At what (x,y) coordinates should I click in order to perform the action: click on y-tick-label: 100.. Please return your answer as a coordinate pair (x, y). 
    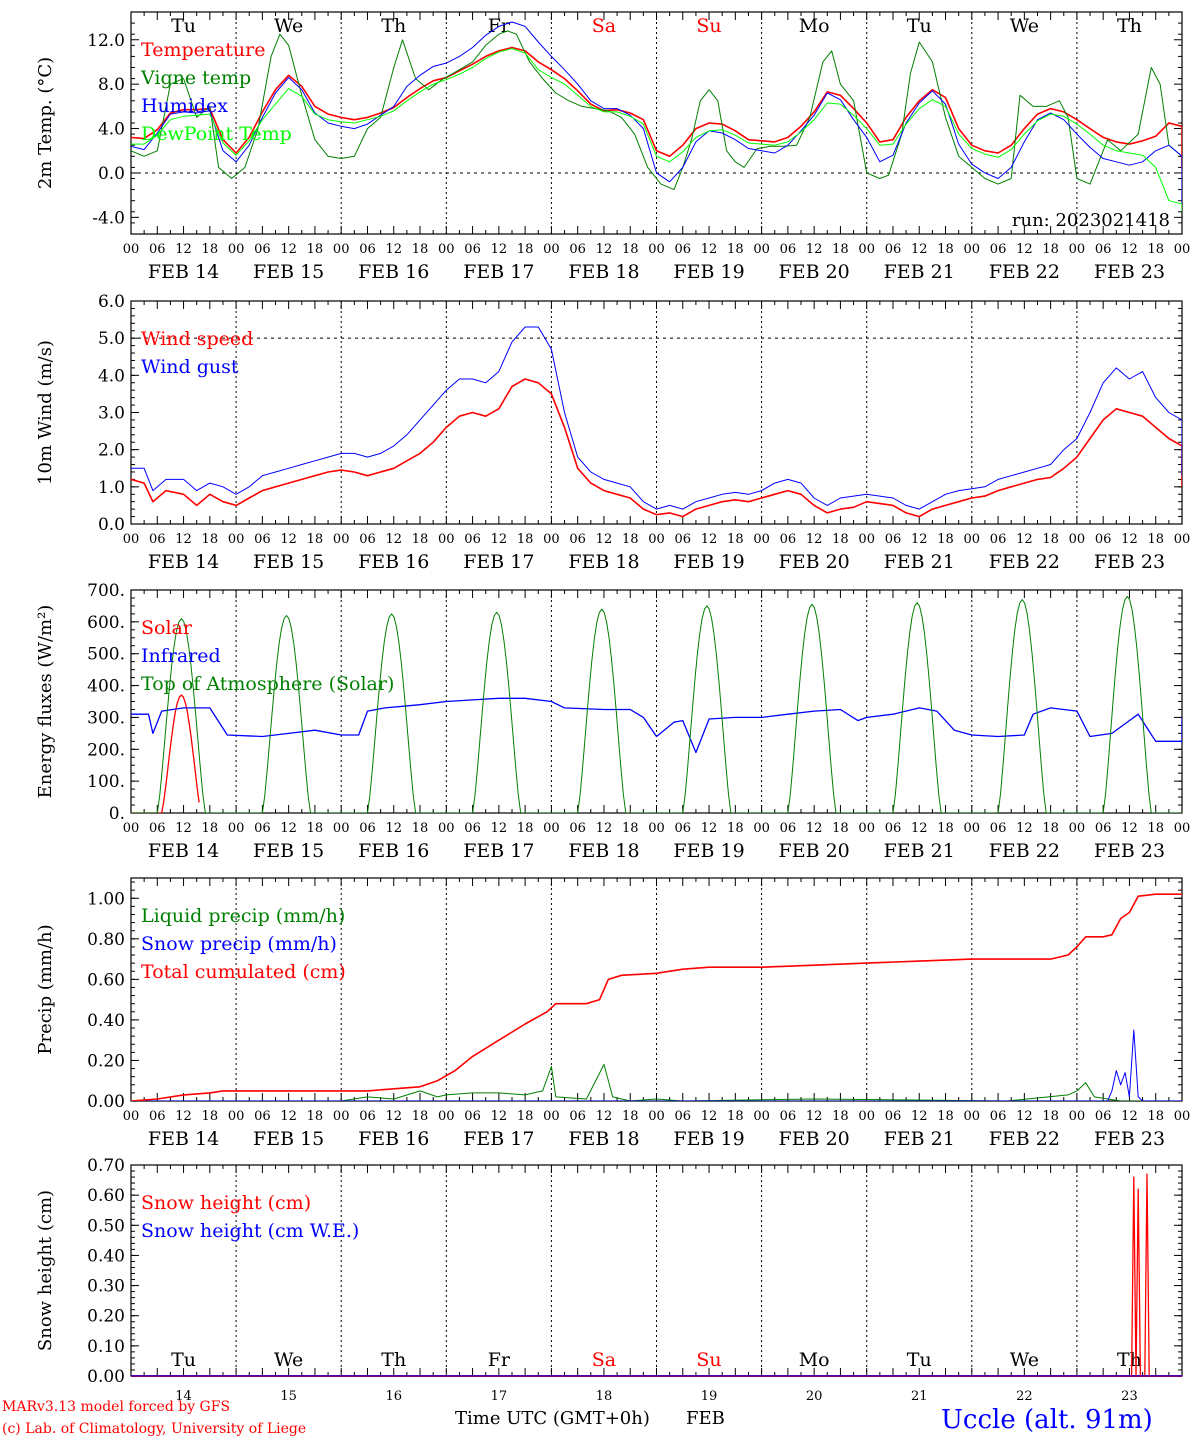
    Looking at the image, I should click on (106, 782).